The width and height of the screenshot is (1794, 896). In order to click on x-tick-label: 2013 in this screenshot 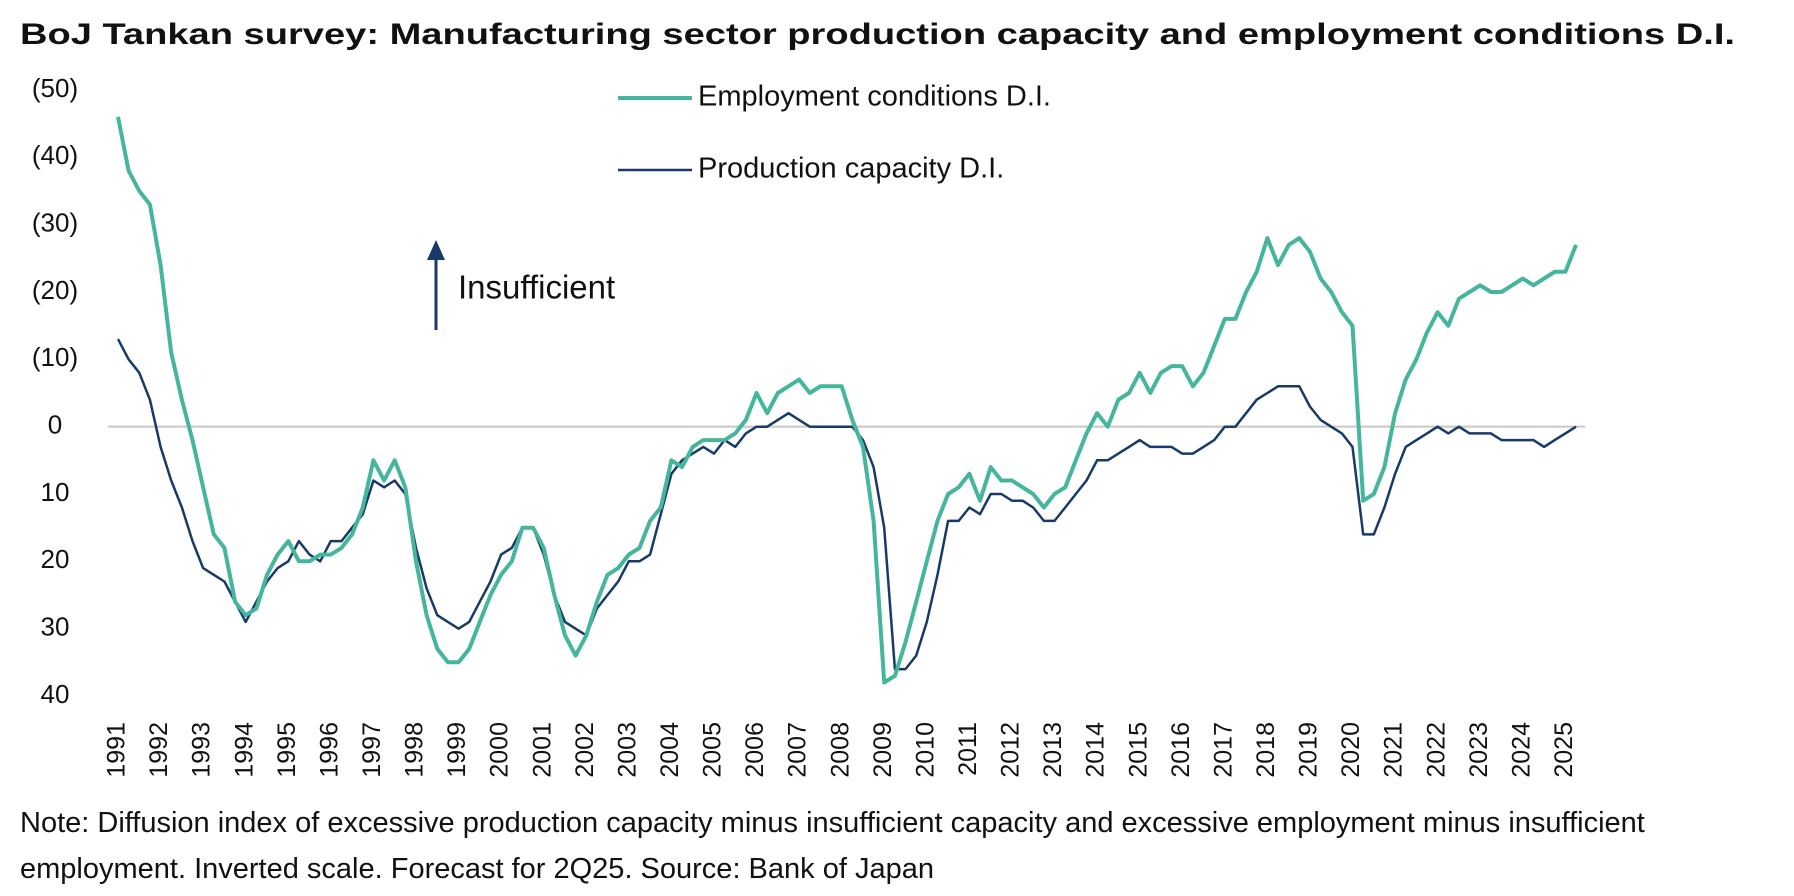, I will do `click(1053, 750)`.